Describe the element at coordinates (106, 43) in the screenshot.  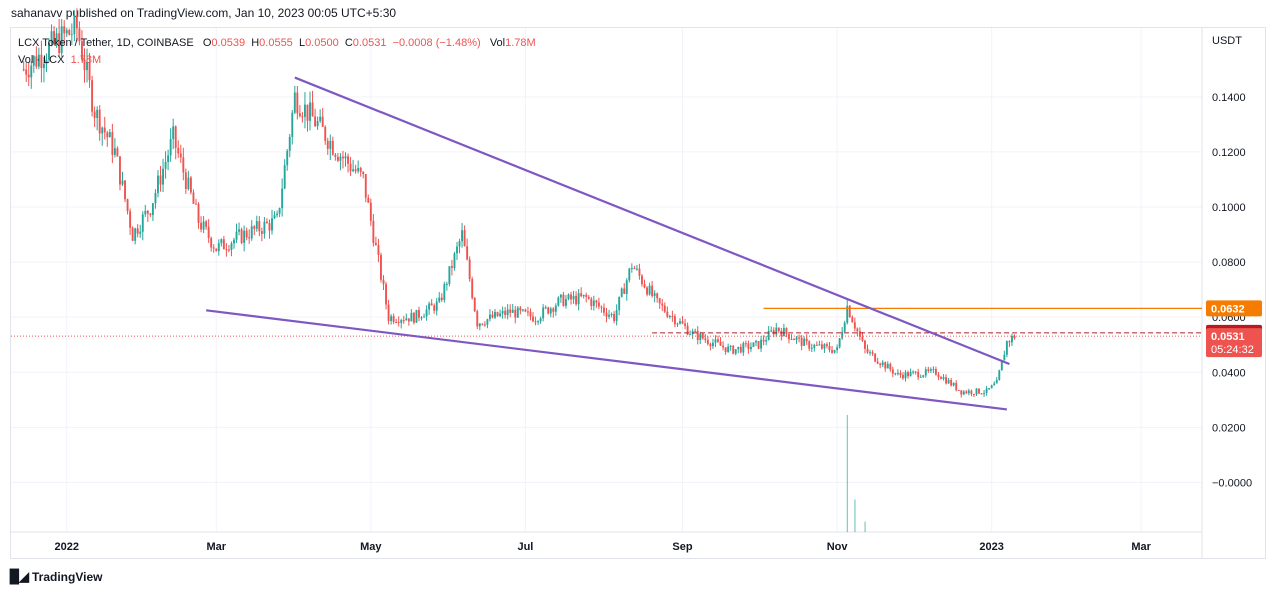
I see `symbol-label: LCX Token / Tether, 1D, COINBASE` at that location.